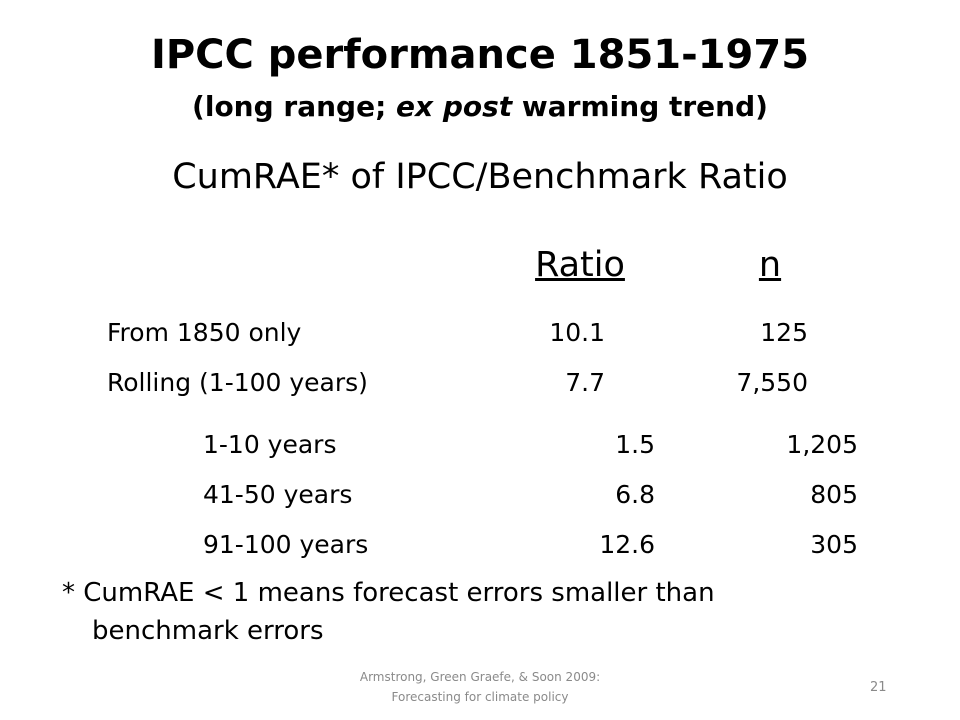  Describe the element at coordinates (772, 382) in the screenshot. I see `table-cell: 7,550` at that location.